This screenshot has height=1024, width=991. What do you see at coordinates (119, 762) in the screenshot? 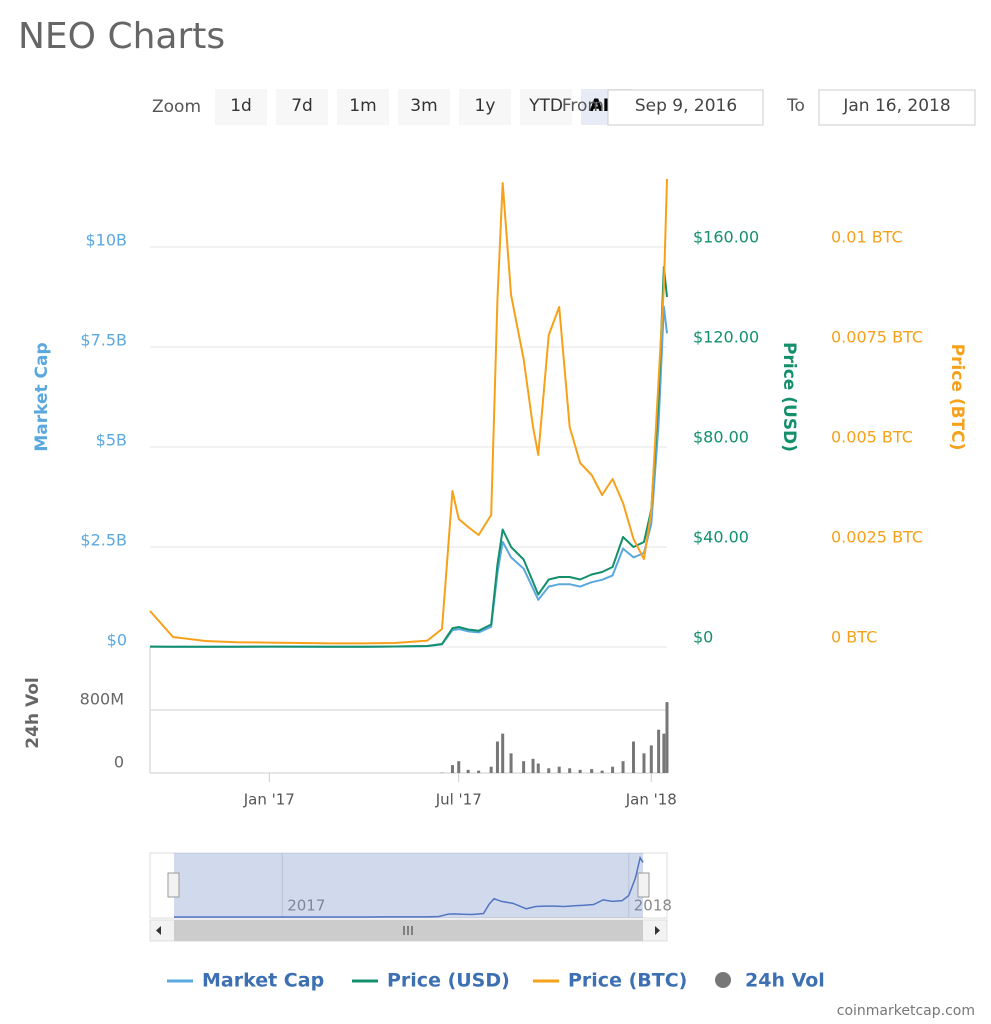
I see `y-tick-label: 0` at bounding box center [119, 762].